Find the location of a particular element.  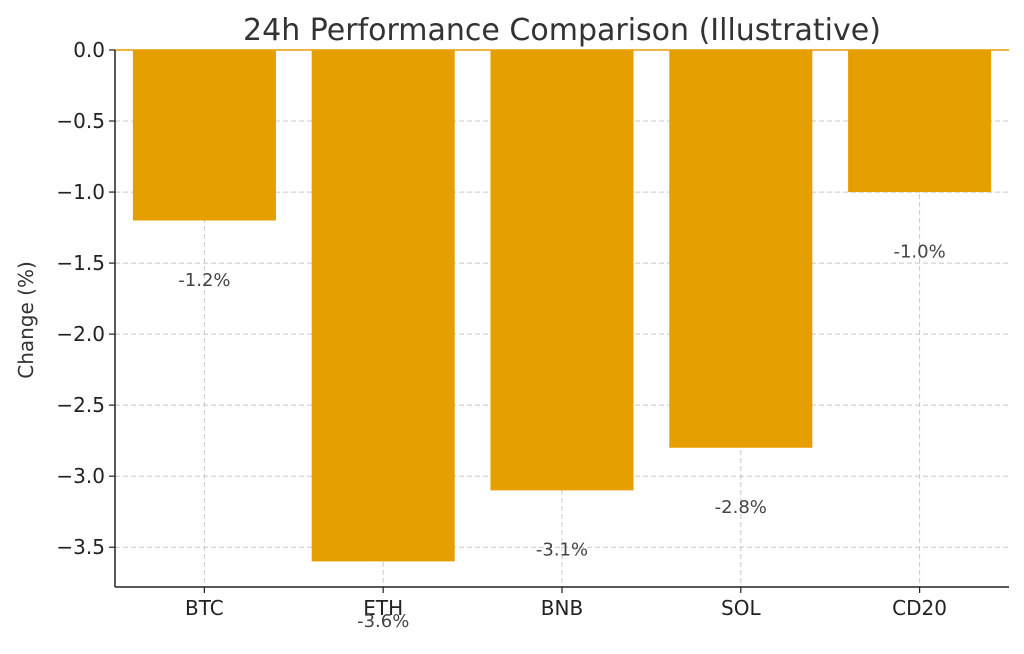

bar-btc is located at coordinates (204, 135).